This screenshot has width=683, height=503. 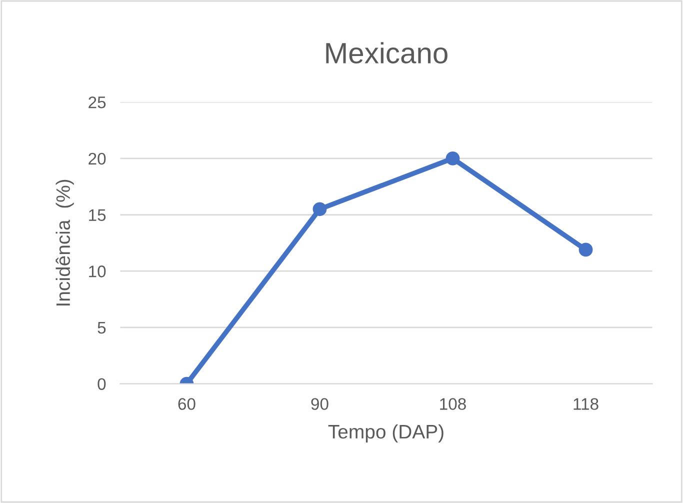 What do you see at coordinates (319, 404) in the screenshot?
I see `x-tick-label: 90` at bounding box center [319, 404].